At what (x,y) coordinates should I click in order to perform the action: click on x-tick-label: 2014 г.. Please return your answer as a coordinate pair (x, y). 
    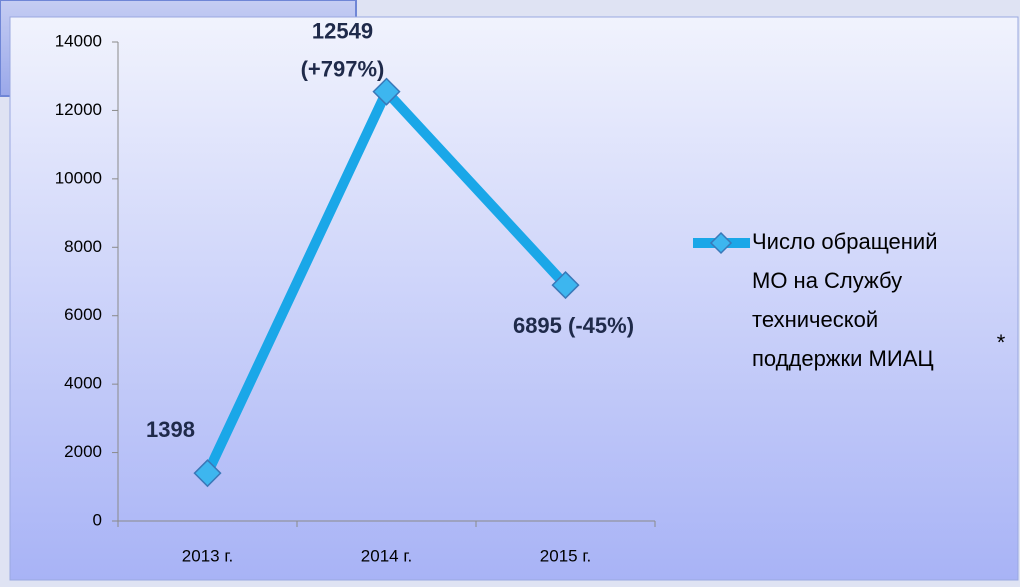
    Looking at the image, I should click on (386, 555).